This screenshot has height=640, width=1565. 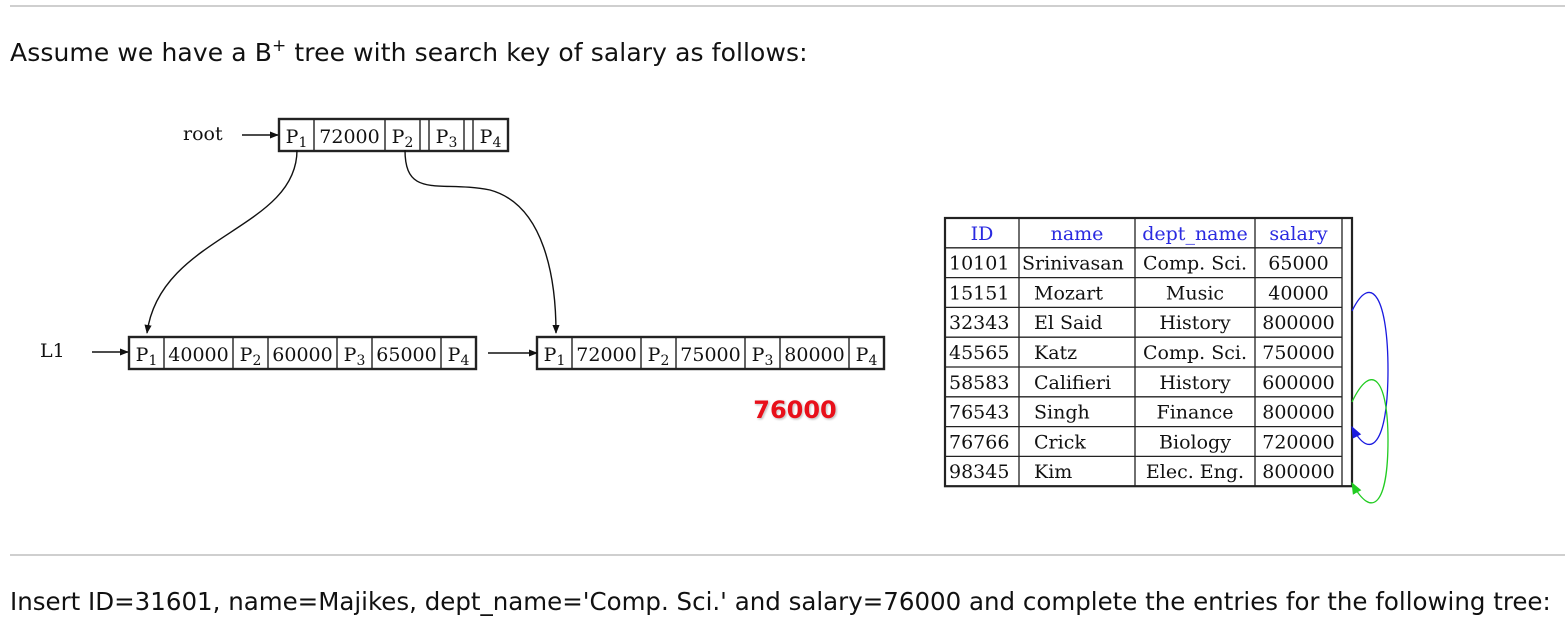 I want to click on table-cell: 45565, so click(x=979, y=353).